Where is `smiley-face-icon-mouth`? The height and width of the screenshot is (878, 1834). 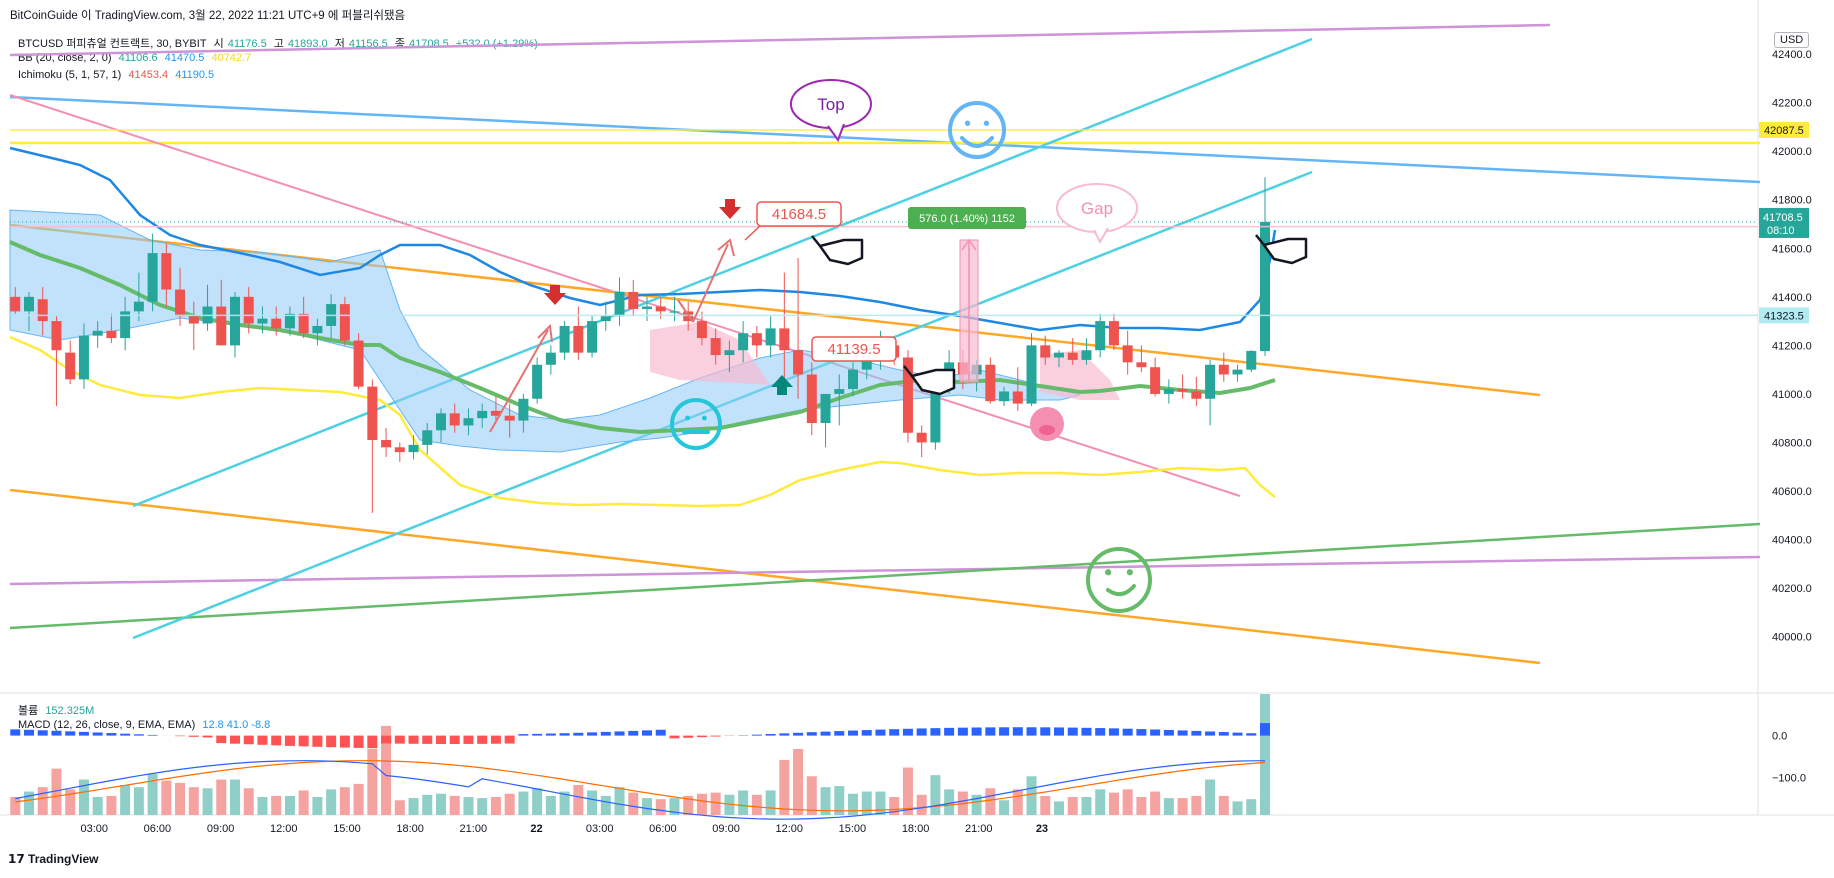 smiley-face-icon-mouth is located at coordinates (977, 142).